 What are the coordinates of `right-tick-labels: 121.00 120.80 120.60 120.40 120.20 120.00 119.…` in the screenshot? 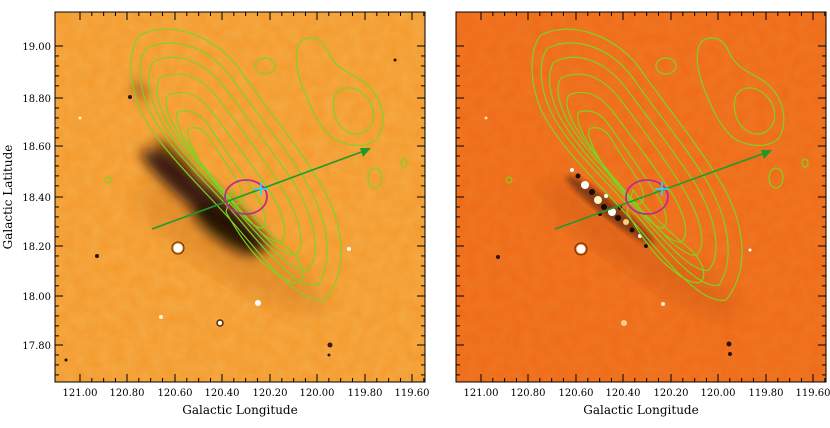 It's located at (647, 393).